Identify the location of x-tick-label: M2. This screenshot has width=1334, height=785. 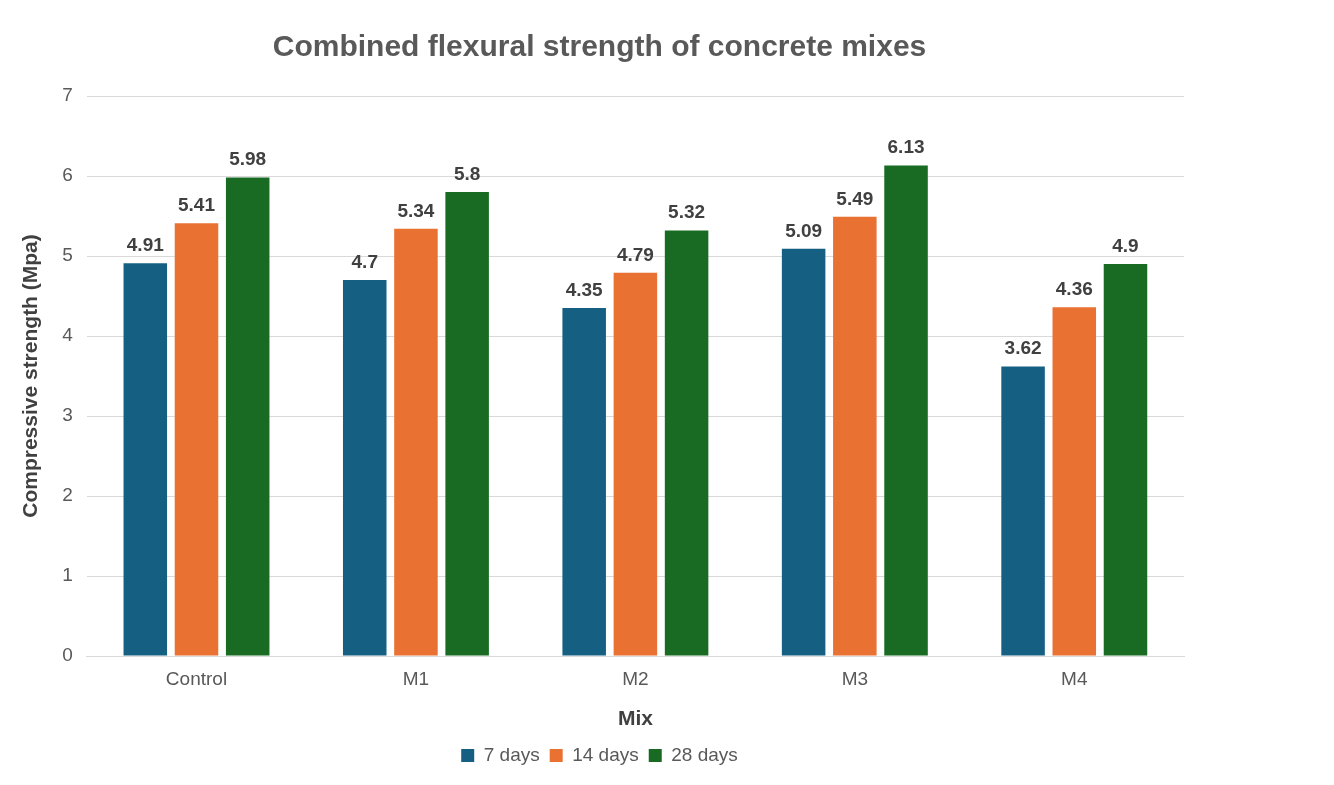
(635, 678).